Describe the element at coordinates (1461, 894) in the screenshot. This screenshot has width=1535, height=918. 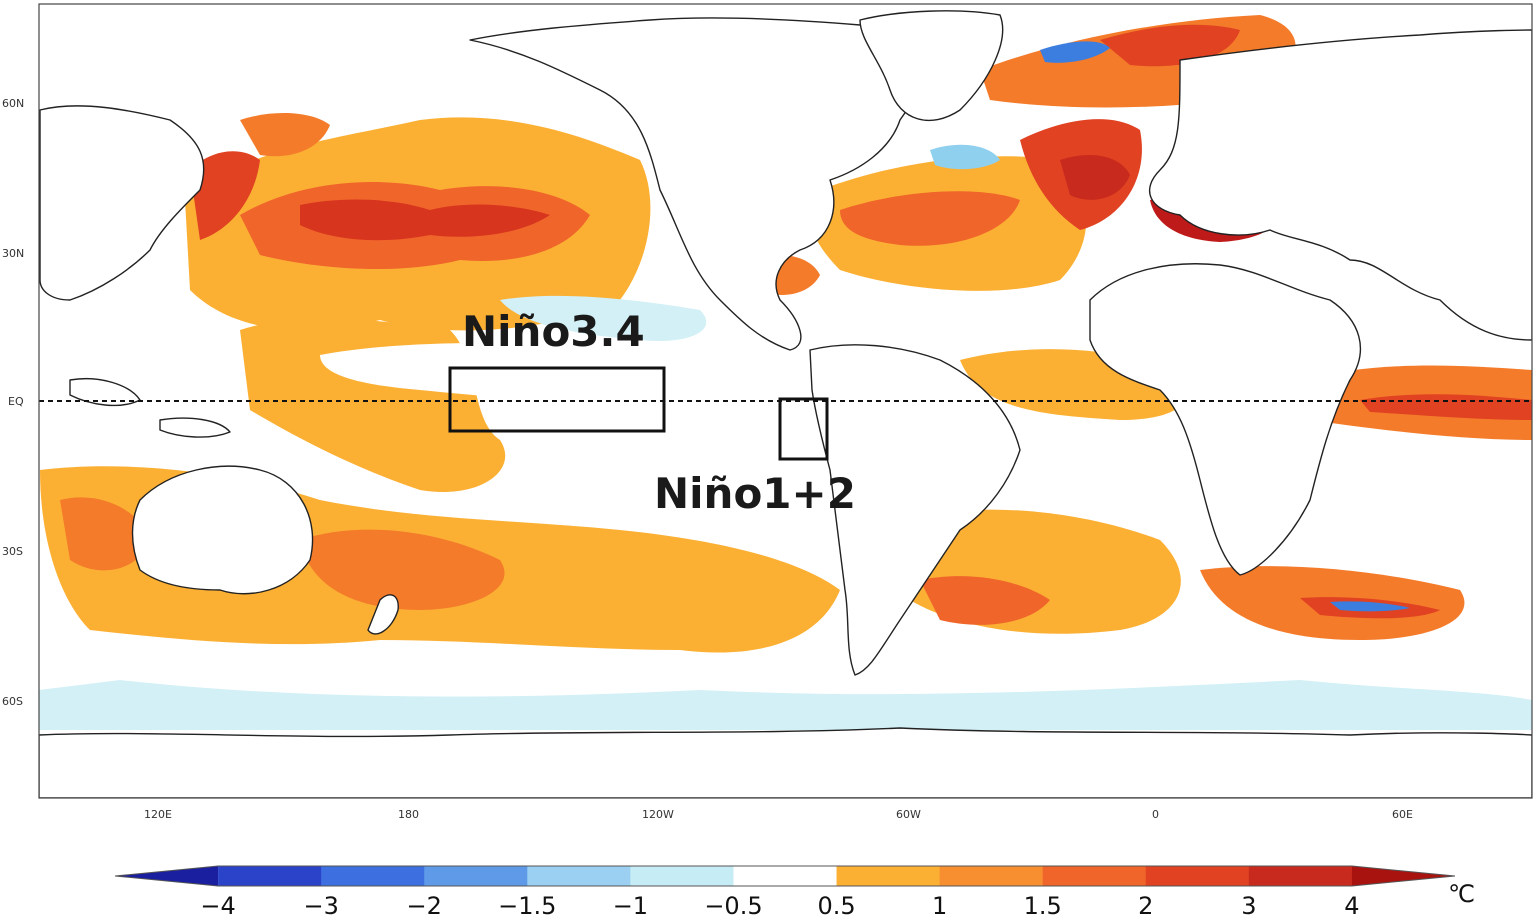
I see `colorbar-unit: ℃` at that location.